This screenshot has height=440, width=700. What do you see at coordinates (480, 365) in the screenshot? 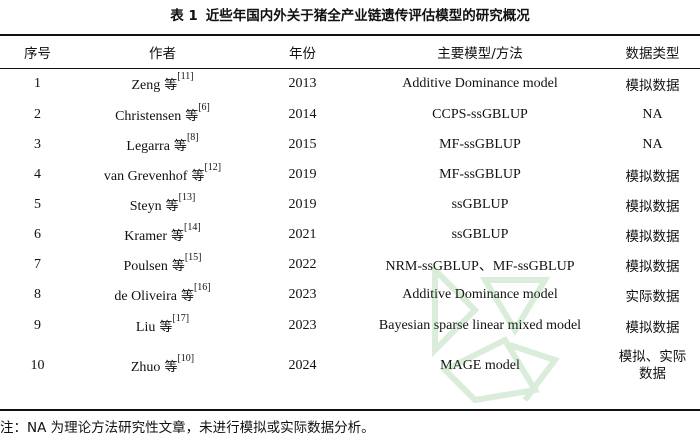
I see `row-method: MAGE model` at bounding box center [480, 365].